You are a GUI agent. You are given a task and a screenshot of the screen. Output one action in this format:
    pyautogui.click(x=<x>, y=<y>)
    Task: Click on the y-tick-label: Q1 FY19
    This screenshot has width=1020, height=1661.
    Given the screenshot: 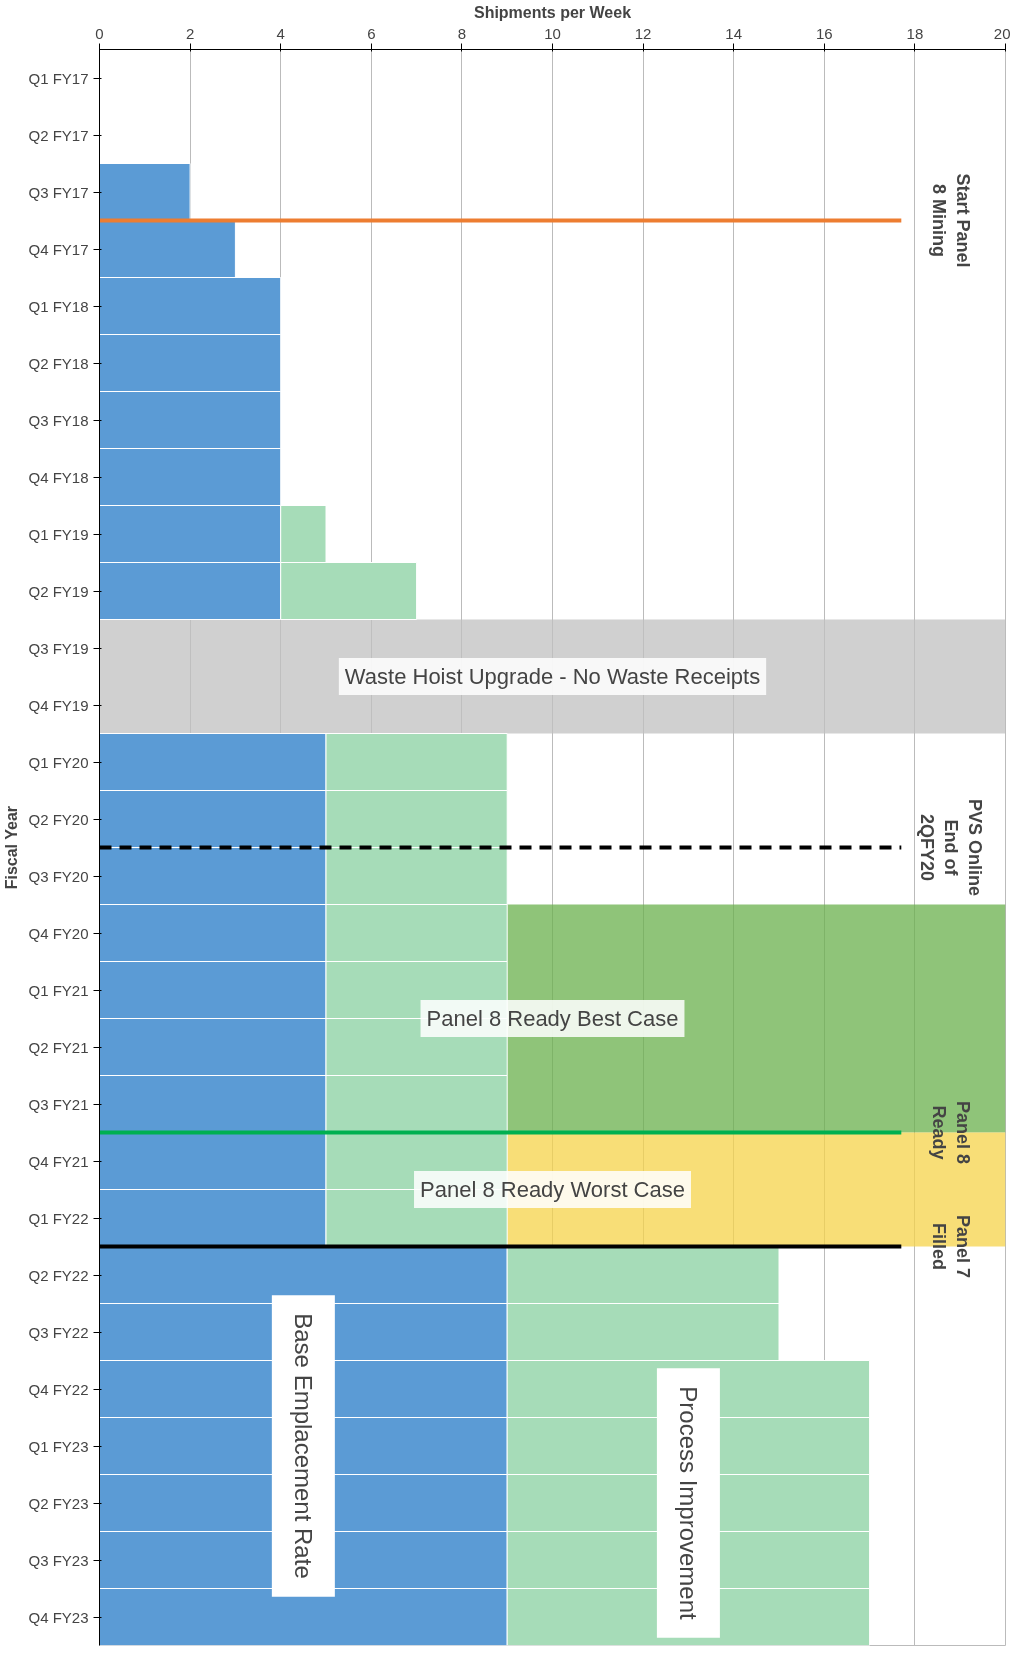 What is the action you would take?
    pyautogui.click(x=58, y=534)
    